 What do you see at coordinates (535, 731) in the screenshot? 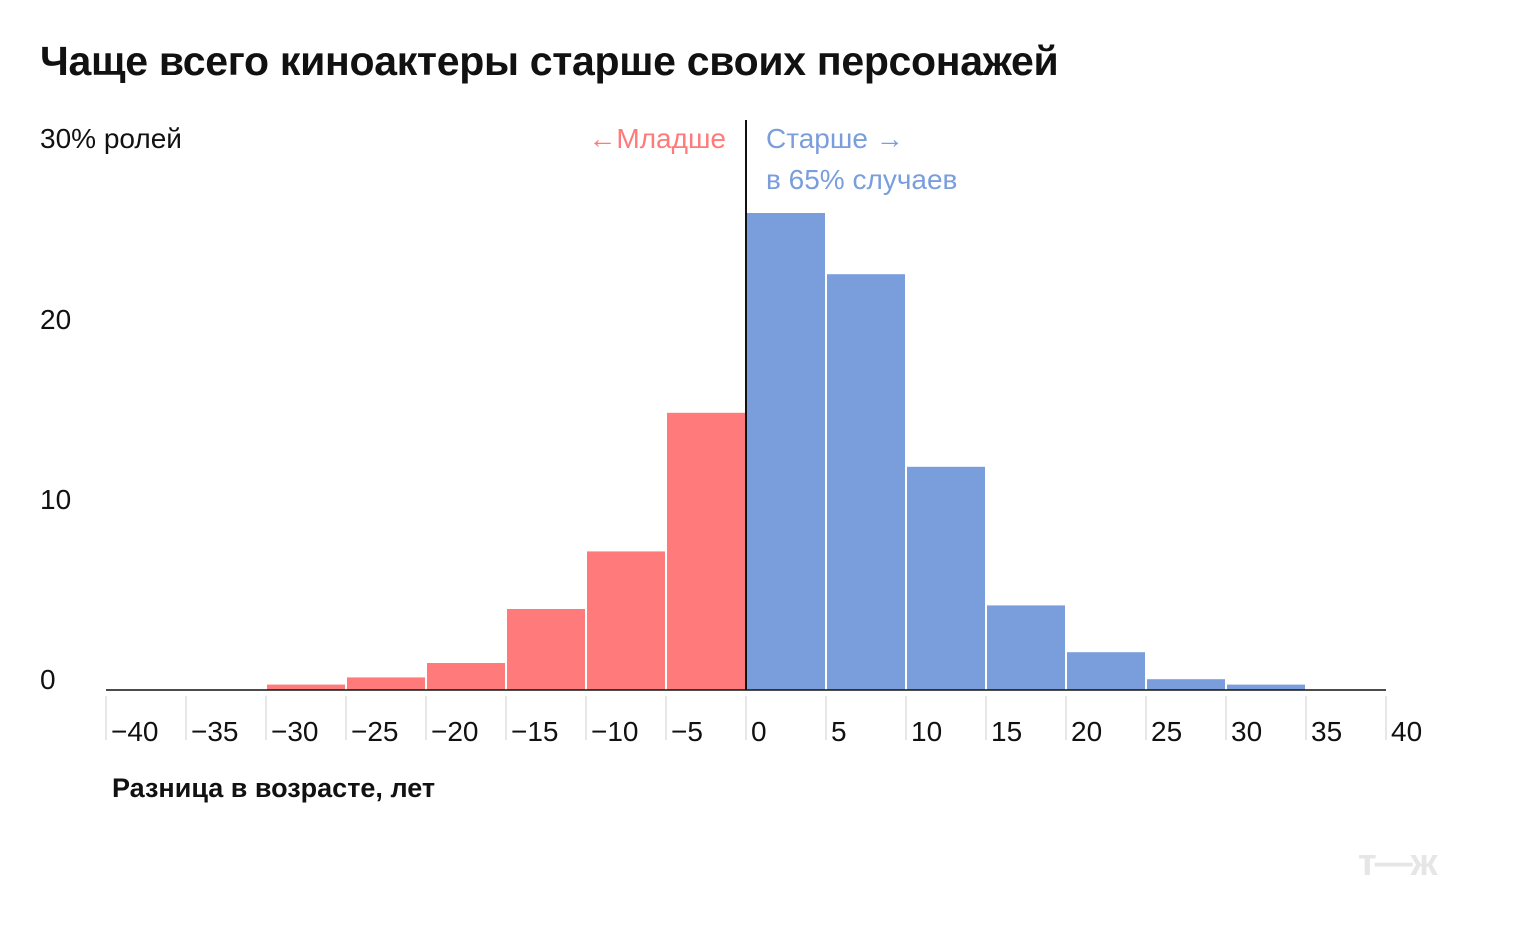
I see `x-tick-label: −15` at bounding box center [535, 731].